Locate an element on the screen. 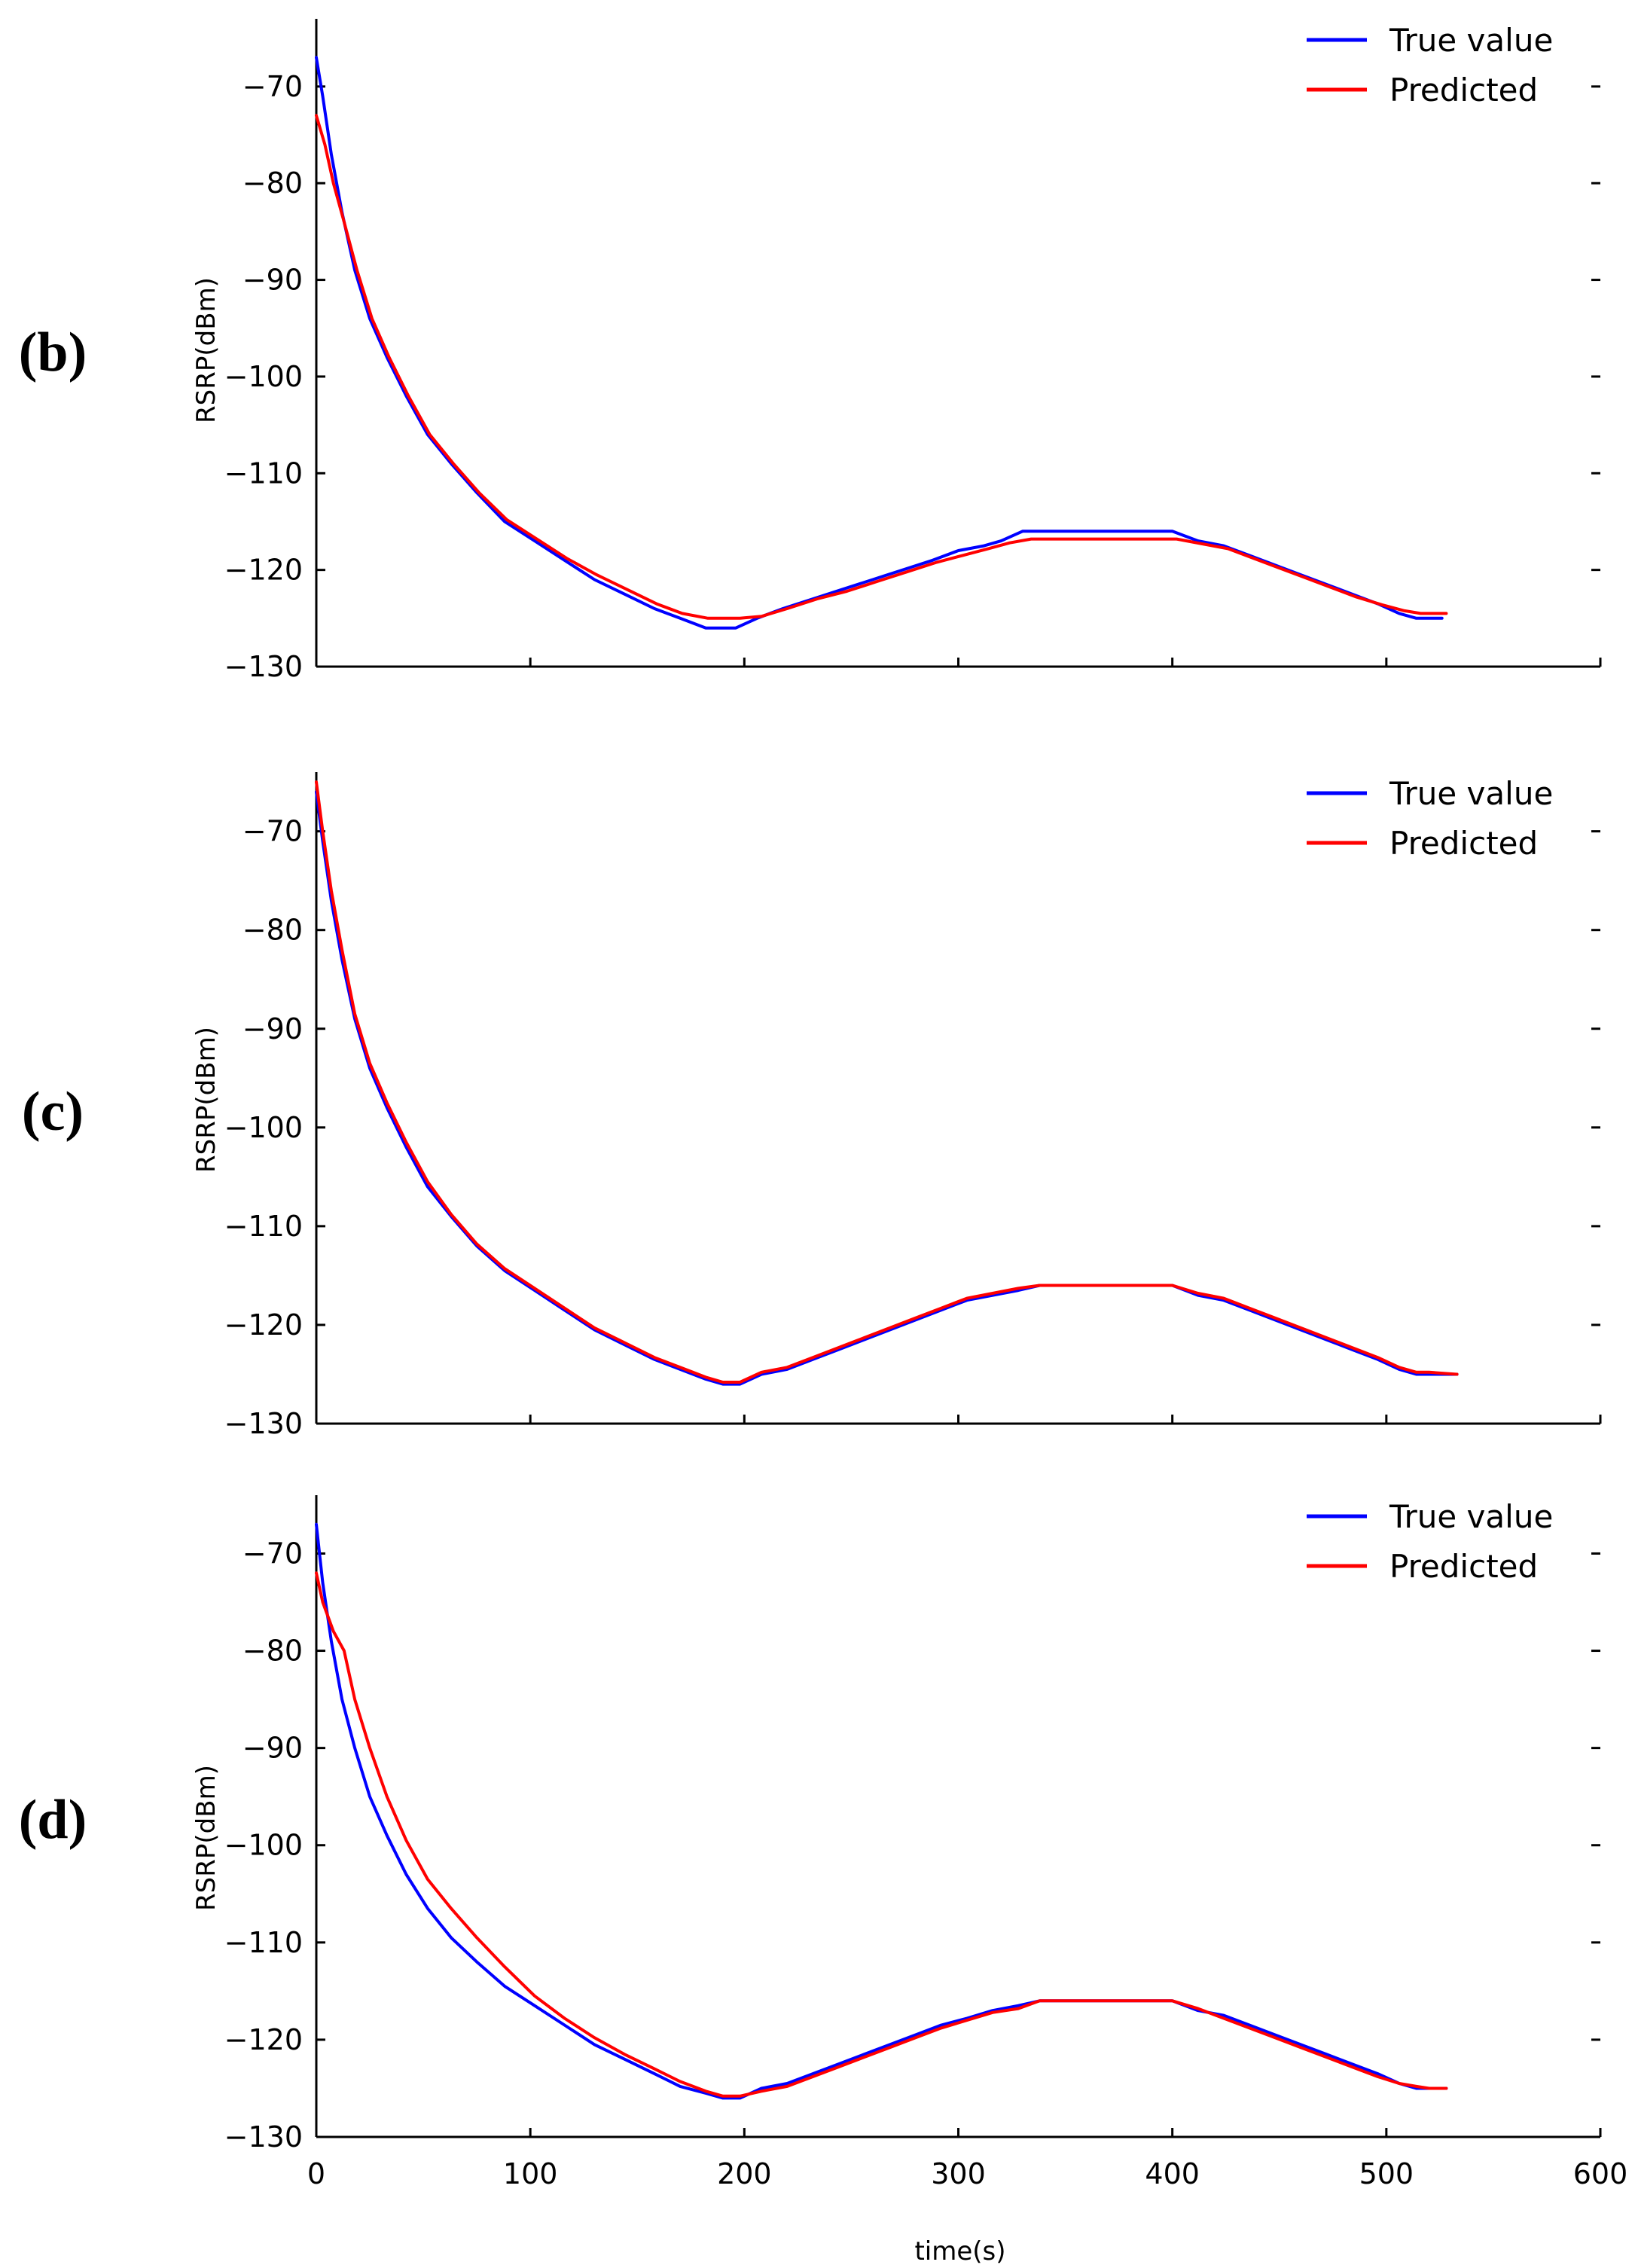  x-axis-label-d: time(s) is located at coordinates (960, 2251).